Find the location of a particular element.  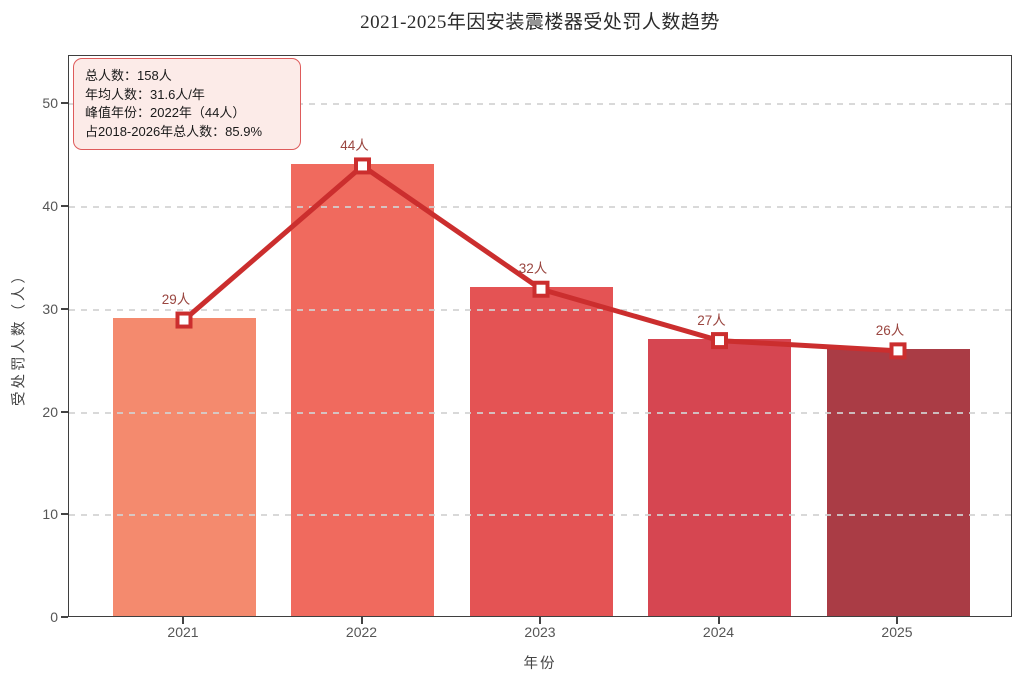

point-label-2024: 27人 is located at coordinates (711, 320).